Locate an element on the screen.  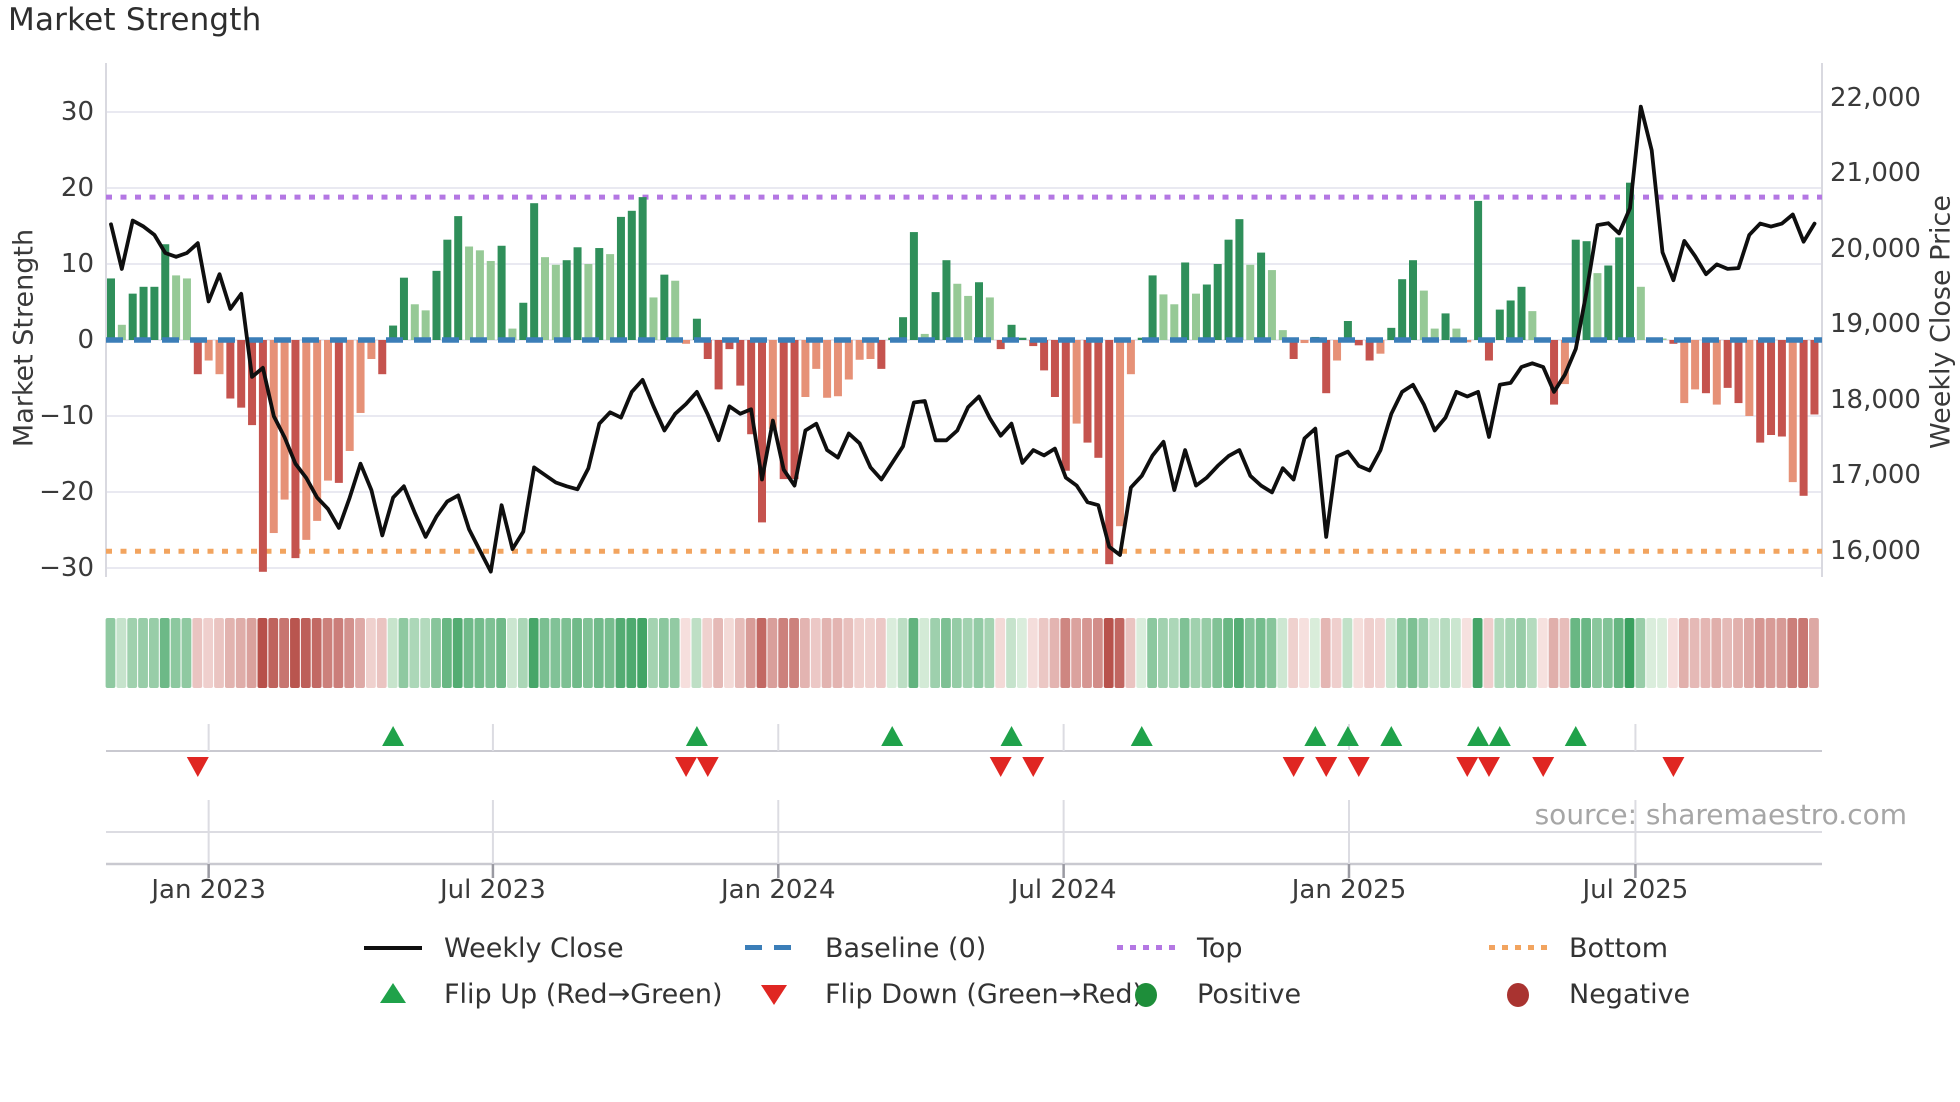
flip-up-marker is located at coordinates (696, 736).